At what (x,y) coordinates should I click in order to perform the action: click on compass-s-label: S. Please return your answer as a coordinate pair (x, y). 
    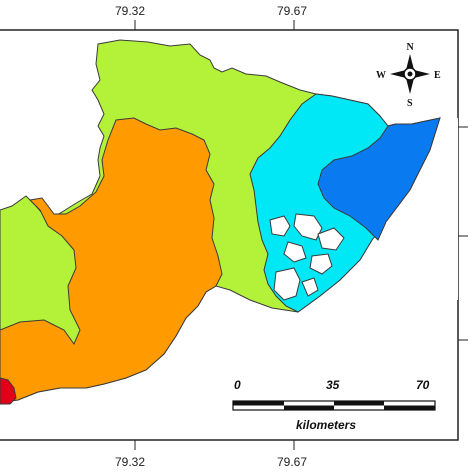
    Looking at the image, I should click on (410, 103).